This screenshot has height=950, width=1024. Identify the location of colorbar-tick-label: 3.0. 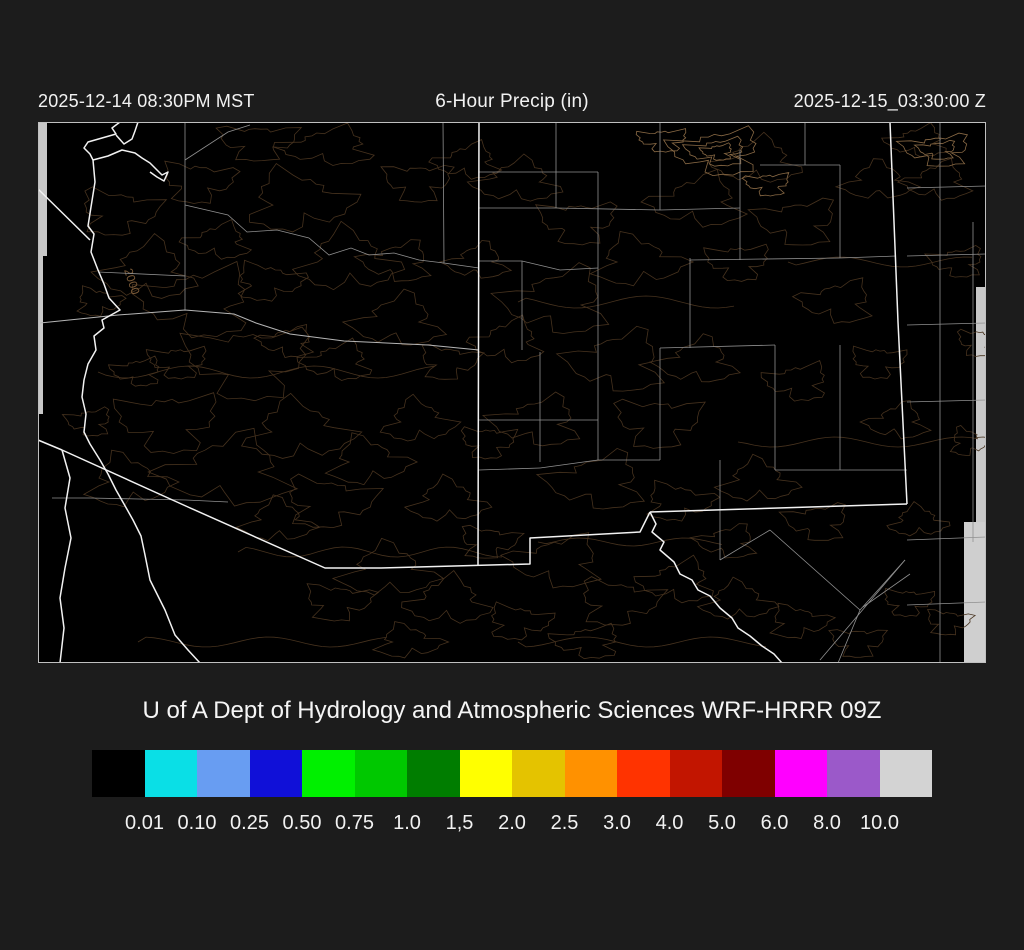
(617, 823).